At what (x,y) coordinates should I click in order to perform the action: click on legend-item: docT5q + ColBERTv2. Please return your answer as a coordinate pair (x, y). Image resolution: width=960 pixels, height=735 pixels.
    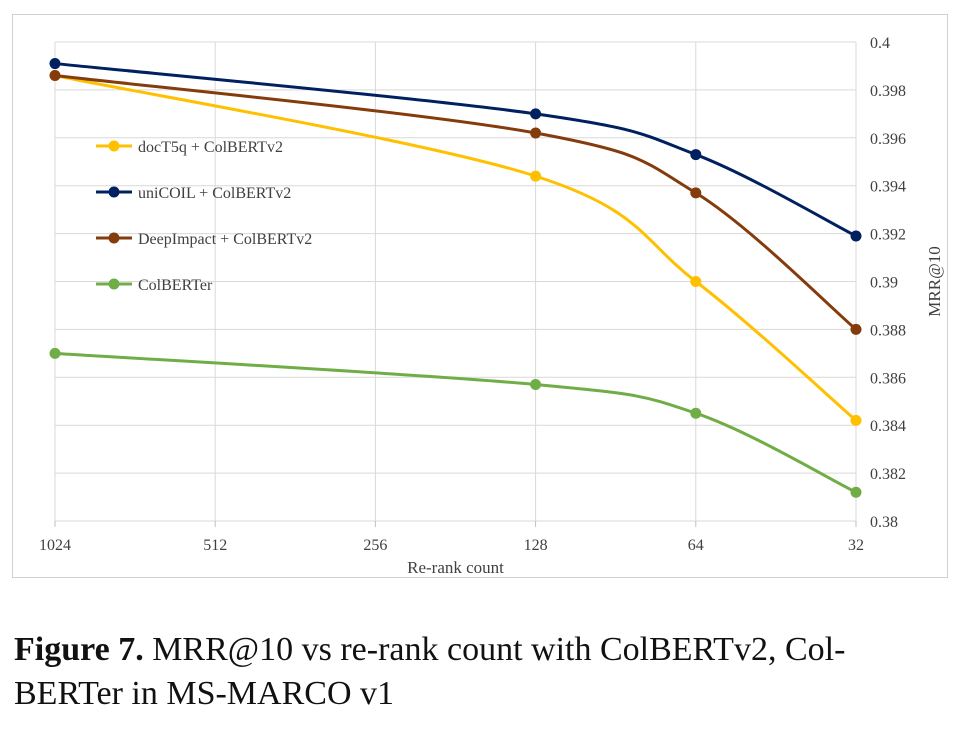
    Looking at the image, I should click on (189, 147).